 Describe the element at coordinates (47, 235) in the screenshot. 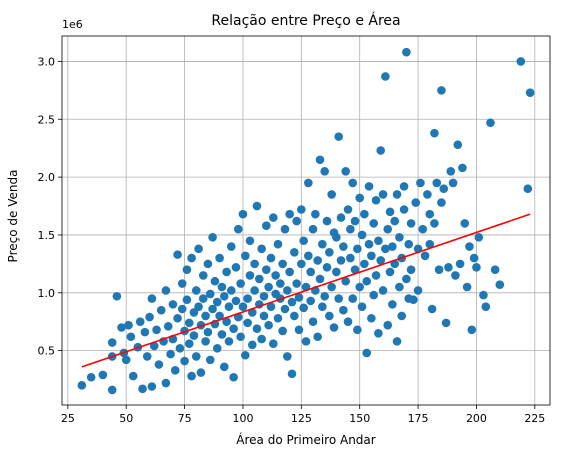

I see `y-tick-label: 1.5` at that location.